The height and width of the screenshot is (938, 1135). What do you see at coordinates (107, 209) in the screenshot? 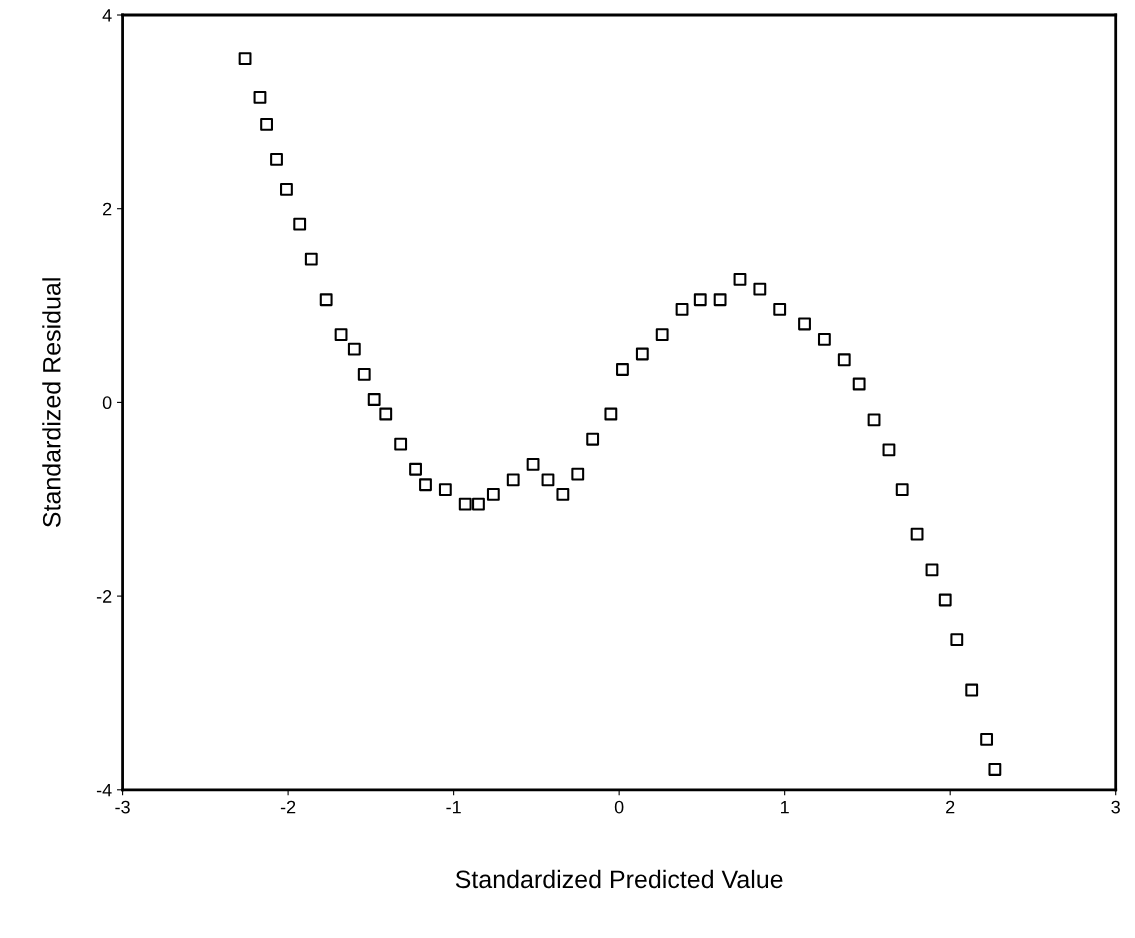
I see `y-tick-label: 2` at bounding box center [107, 209].